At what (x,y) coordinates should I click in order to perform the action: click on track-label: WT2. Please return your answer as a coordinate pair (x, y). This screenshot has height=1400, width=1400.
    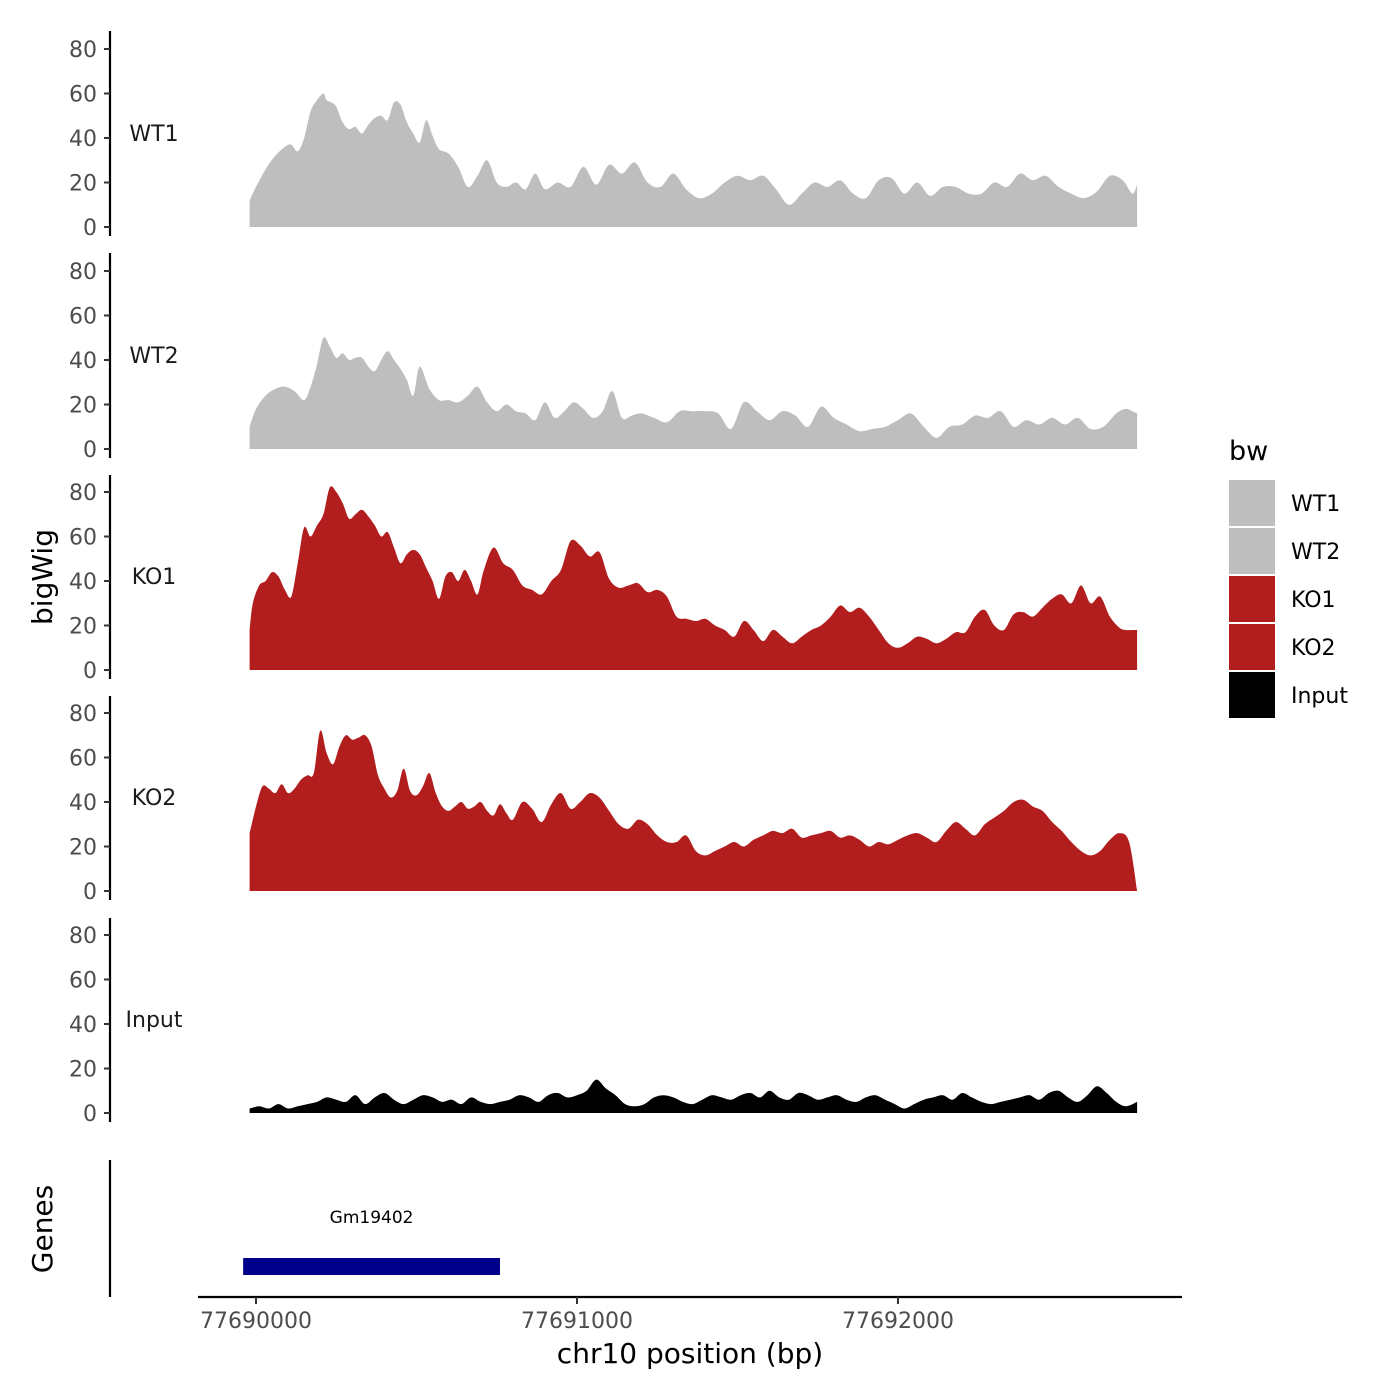
    Looking at the image, I should click on (153, 356).